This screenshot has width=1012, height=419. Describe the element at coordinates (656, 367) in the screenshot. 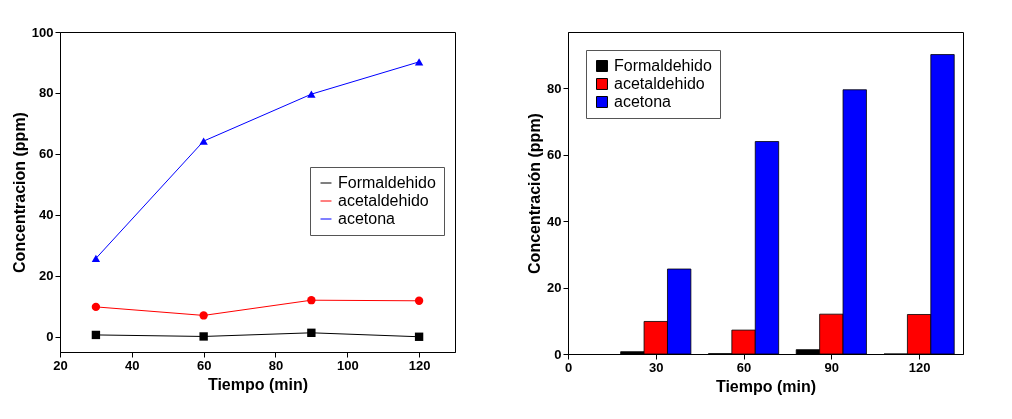

I see `x-tick-label: 30` at that location.